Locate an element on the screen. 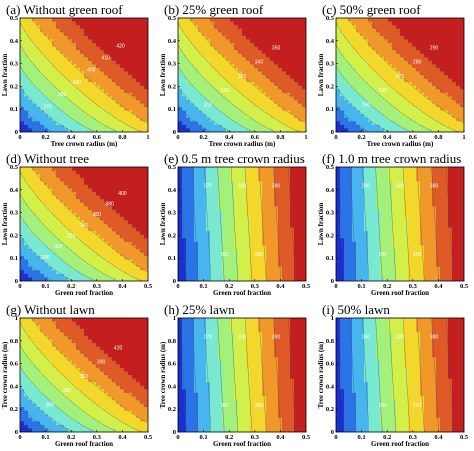 The width and height of the screenshot is (474, 451). y-tick-label: 0.5 is located at coordinates (14, 167).